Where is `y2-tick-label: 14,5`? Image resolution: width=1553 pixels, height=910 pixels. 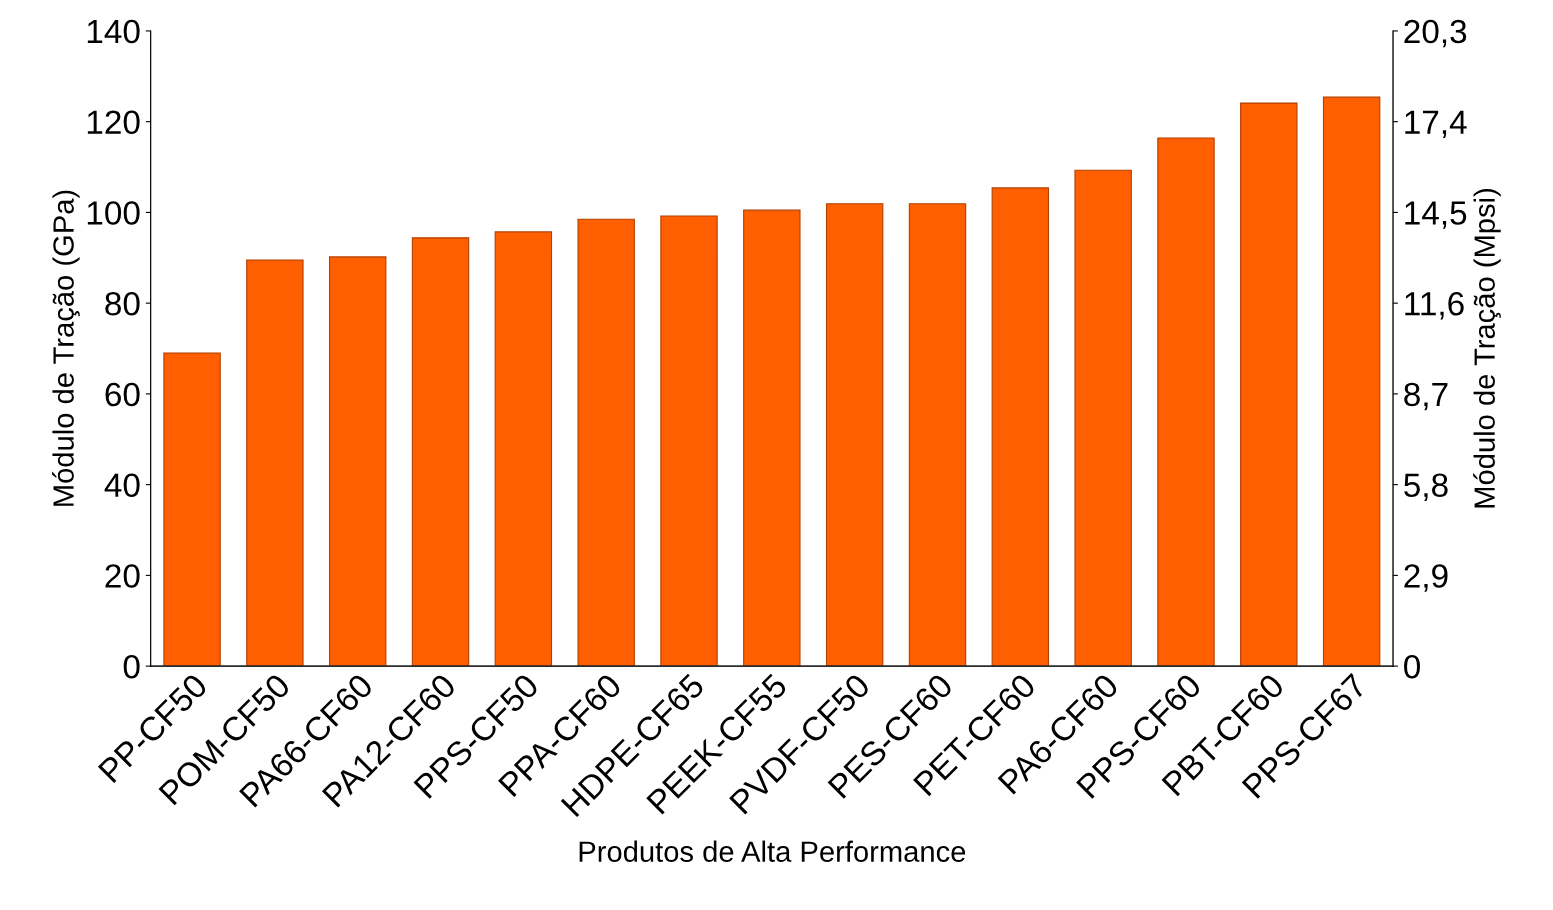
y2-tick-label: 14,5 is located at coordinates (1436, 215).